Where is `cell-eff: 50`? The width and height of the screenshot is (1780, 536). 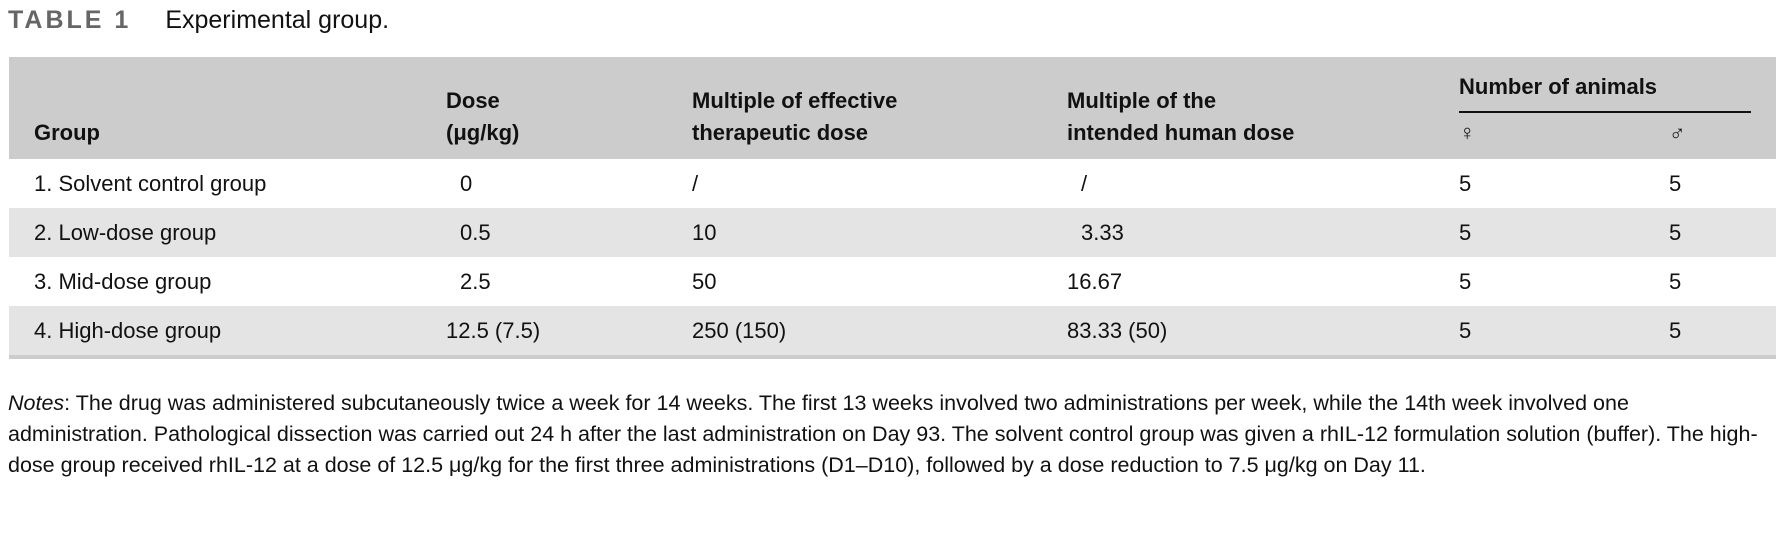
cell-eff: 50 is located at coordinates (704, 281).